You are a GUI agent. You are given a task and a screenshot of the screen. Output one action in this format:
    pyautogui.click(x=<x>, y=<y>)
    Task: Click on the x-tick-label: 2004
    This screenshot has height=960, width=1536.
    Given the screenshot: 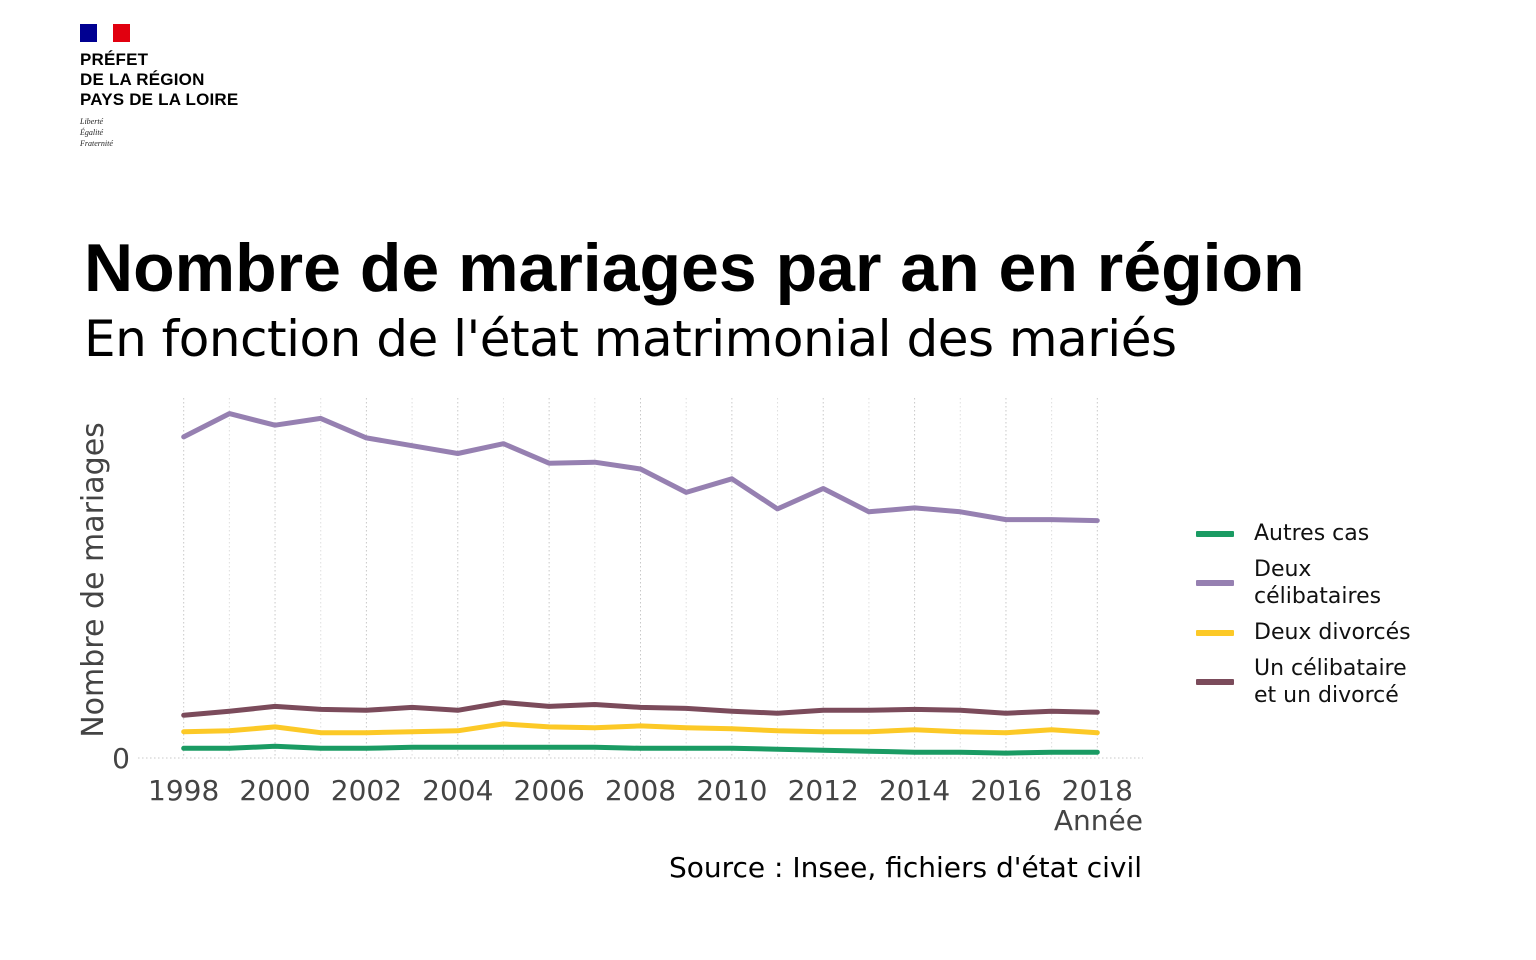 What is the action you would take?
    pyautogui.click(x=457, y=790)
    